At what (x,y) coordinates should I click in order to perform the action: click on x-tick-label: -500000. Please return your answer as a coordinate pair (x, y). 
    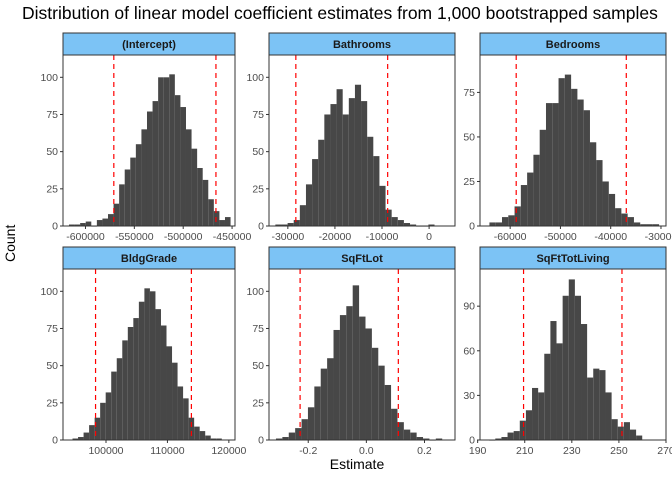
    Looking at the image, I should click on (183, 237).